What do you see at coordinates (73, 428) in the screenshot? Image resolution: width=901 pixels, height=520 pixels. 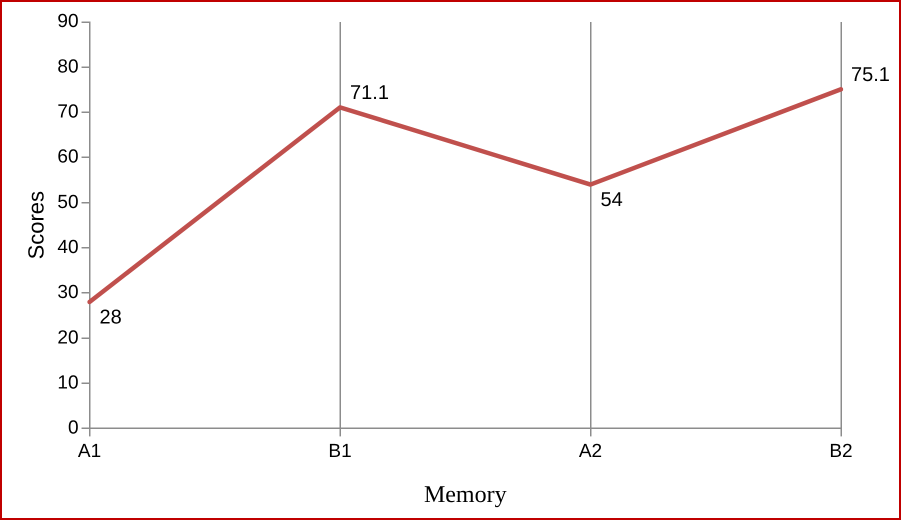 I see `y-tick-label: 0` at bounding box center [73, 428].